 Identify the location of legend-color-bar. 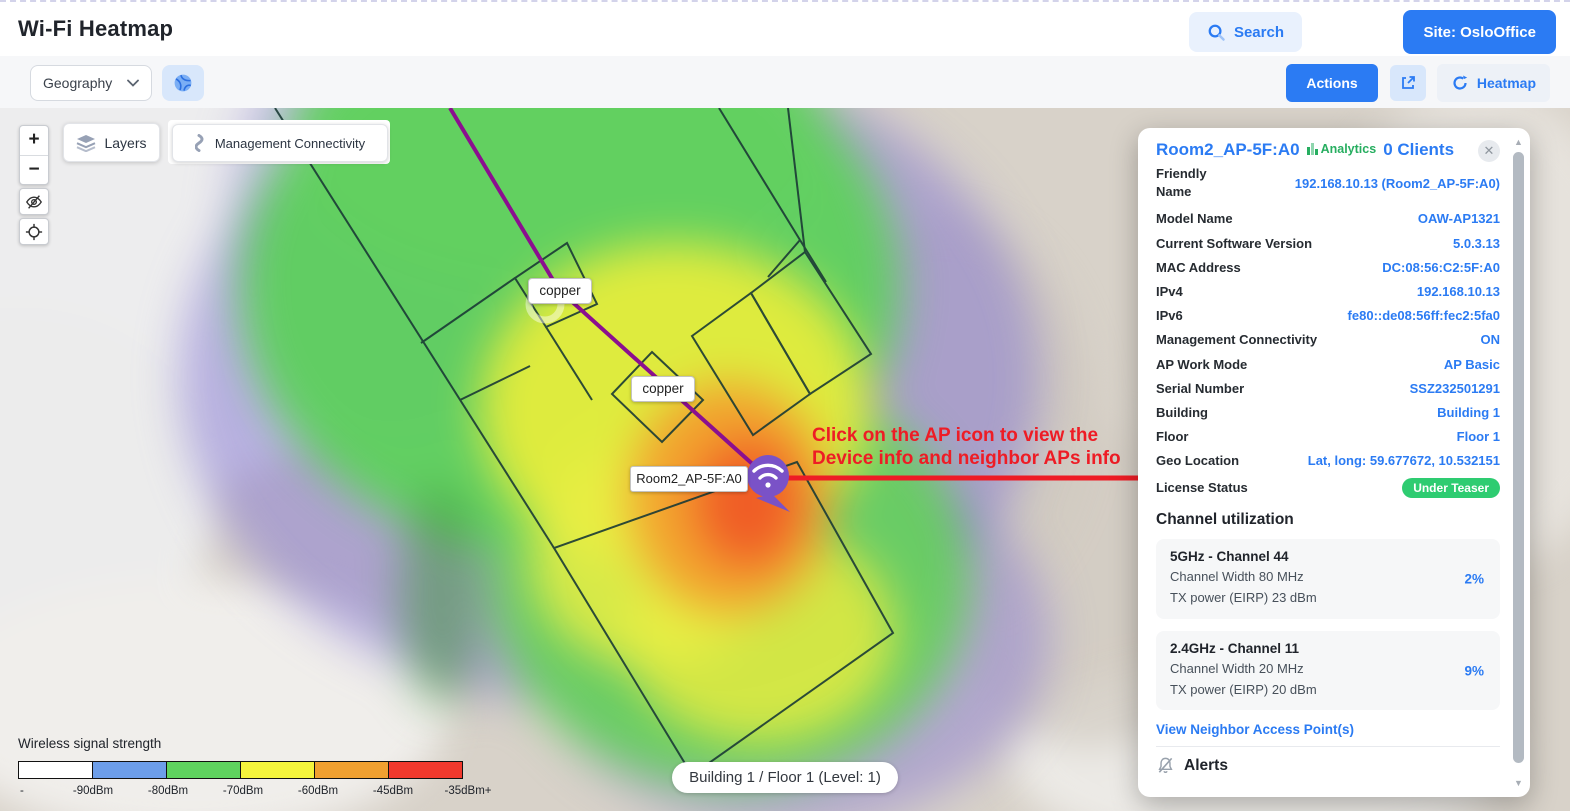
(240, 770).